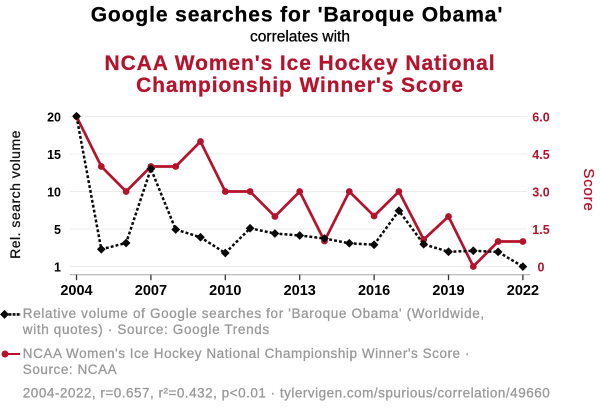 This screenshot has height=414, width=600. What do you see at coordinates (300, 291) in the screenshot?
I see `svg-text: 2013` at bounding box center [300, 291].